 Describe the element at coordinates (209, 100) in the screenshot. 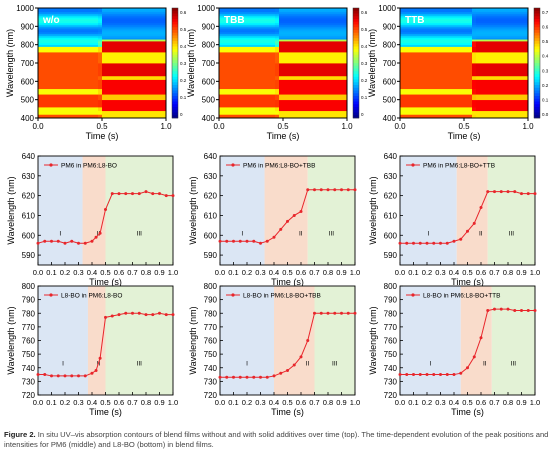

I see `y-tick-label: 500` at that location.